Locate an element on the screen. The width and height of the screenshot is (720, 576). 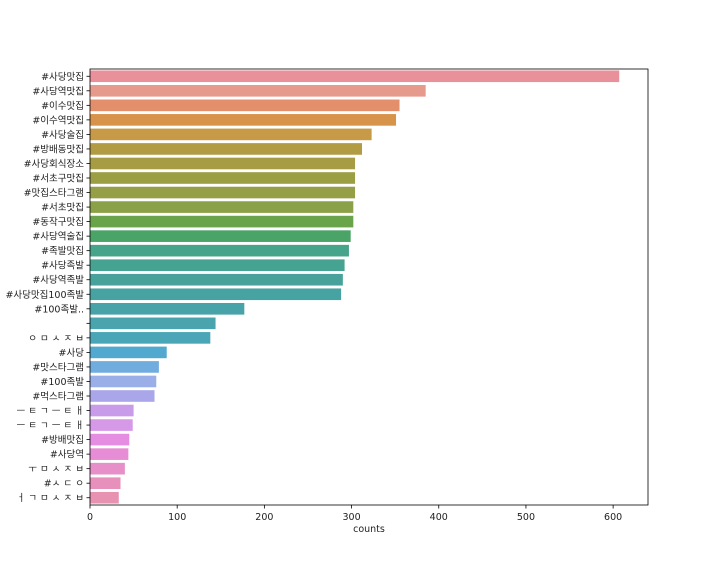
category-label: #100족발 is located at coordinates (62, 382).